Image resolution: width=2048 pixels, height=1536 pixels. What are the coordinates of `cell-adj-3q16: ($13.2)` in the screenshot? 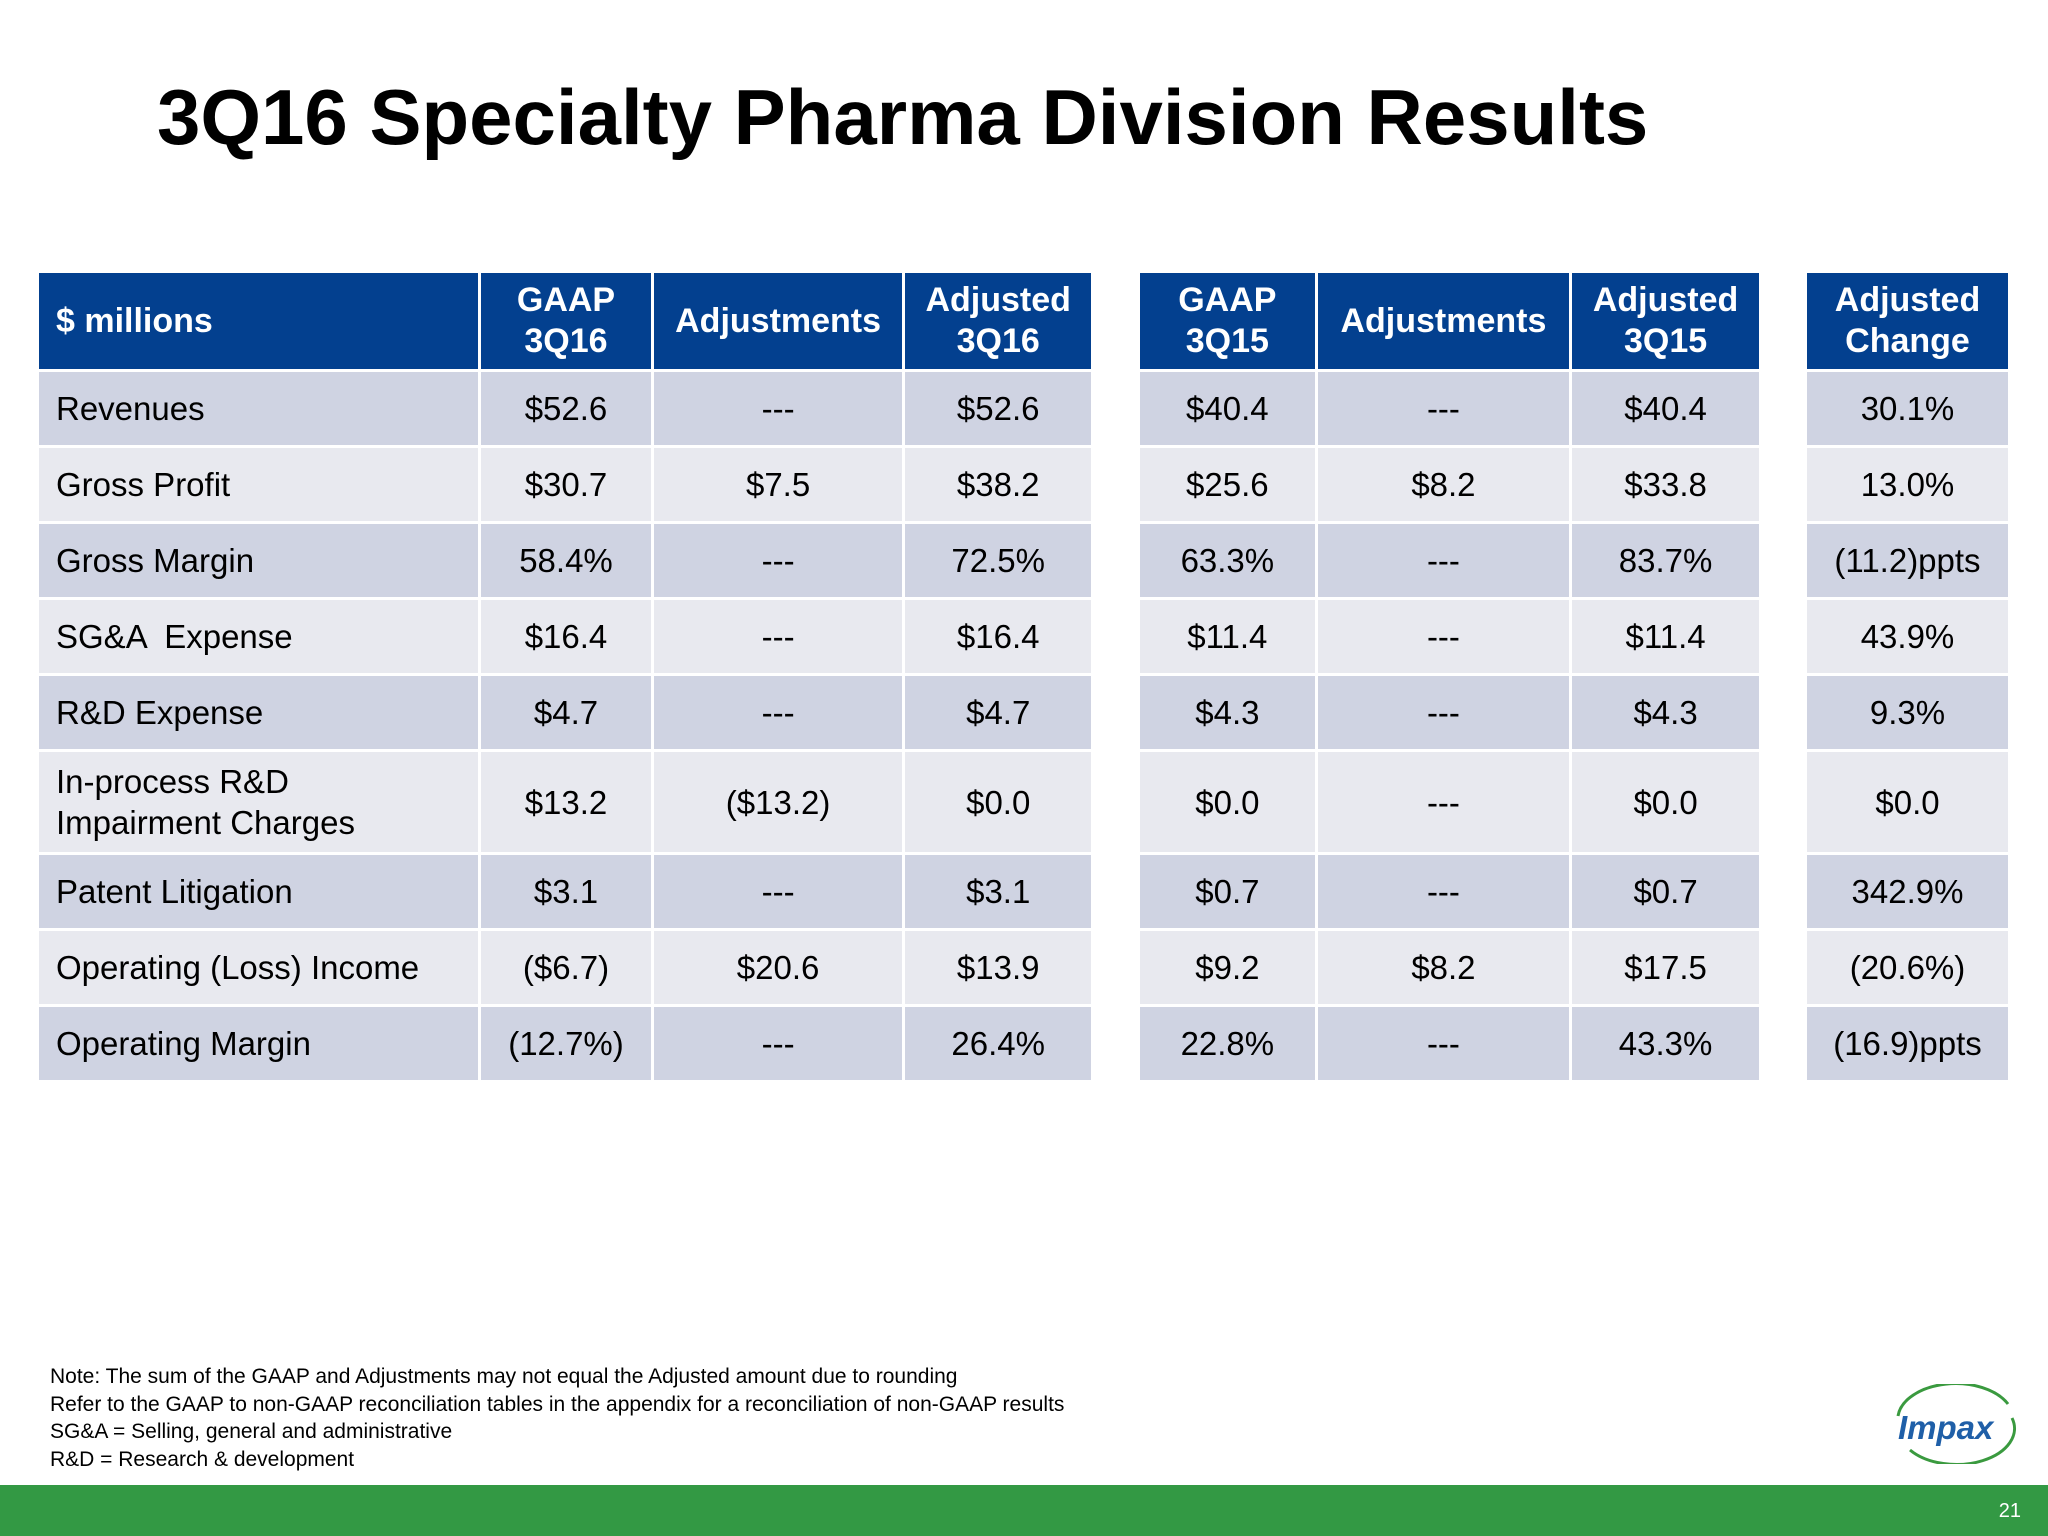 It's located at (778, 802).